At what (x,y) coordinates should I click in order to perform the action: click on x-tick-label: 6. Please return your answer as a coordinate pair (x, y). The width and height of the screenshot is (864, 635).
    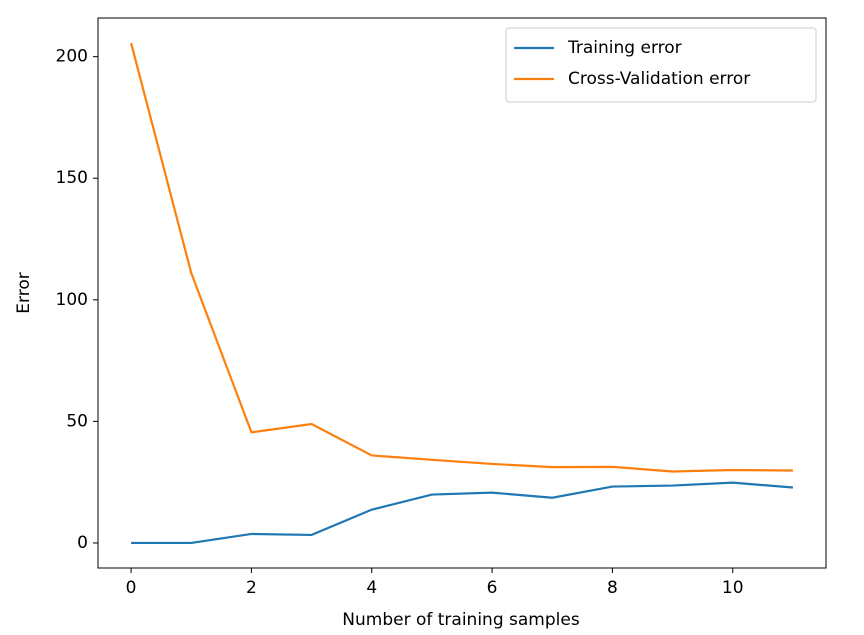
    Looking at the image, I should click on (492, 588).